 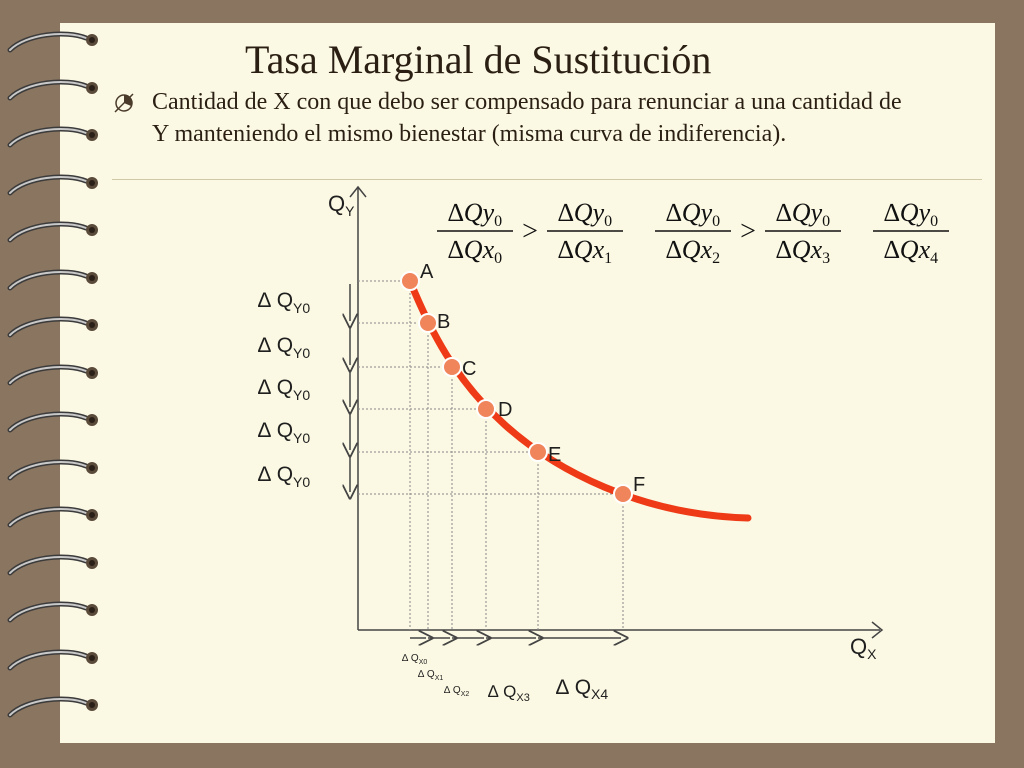 What do you see at coordinates (803, 232) in the screenshot?
I see `formula-fraction: ∆Qy0 ∆Qx3` at bounding box center [803, 232].